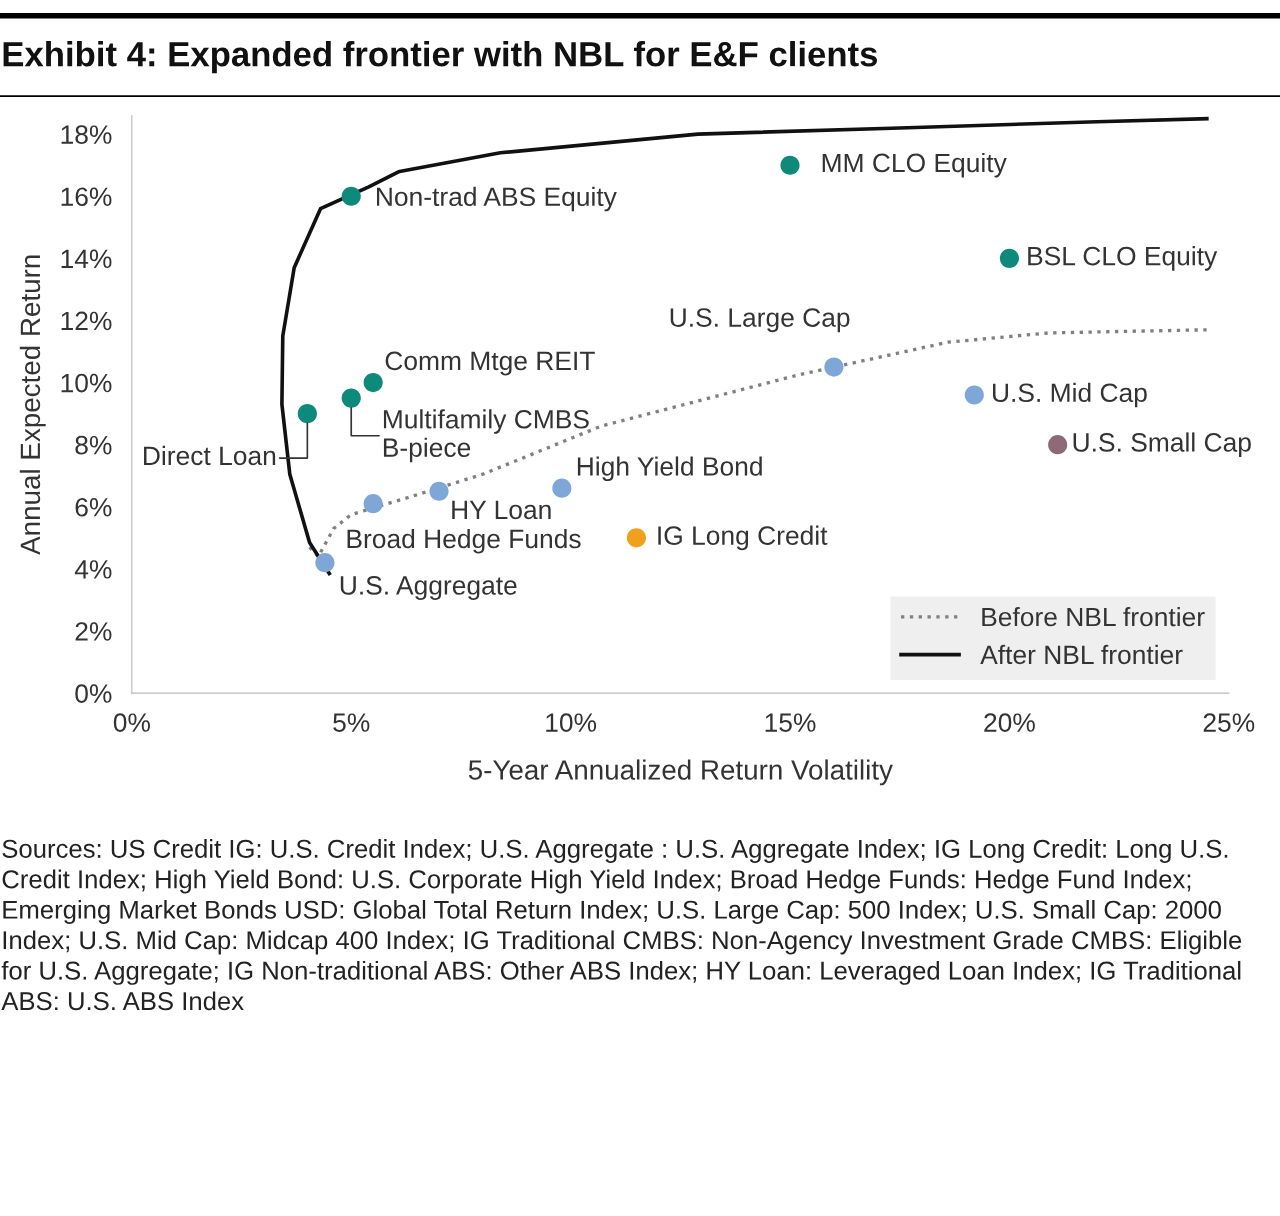  I want to click on x-tick-label: 0%, so click(131, 722).